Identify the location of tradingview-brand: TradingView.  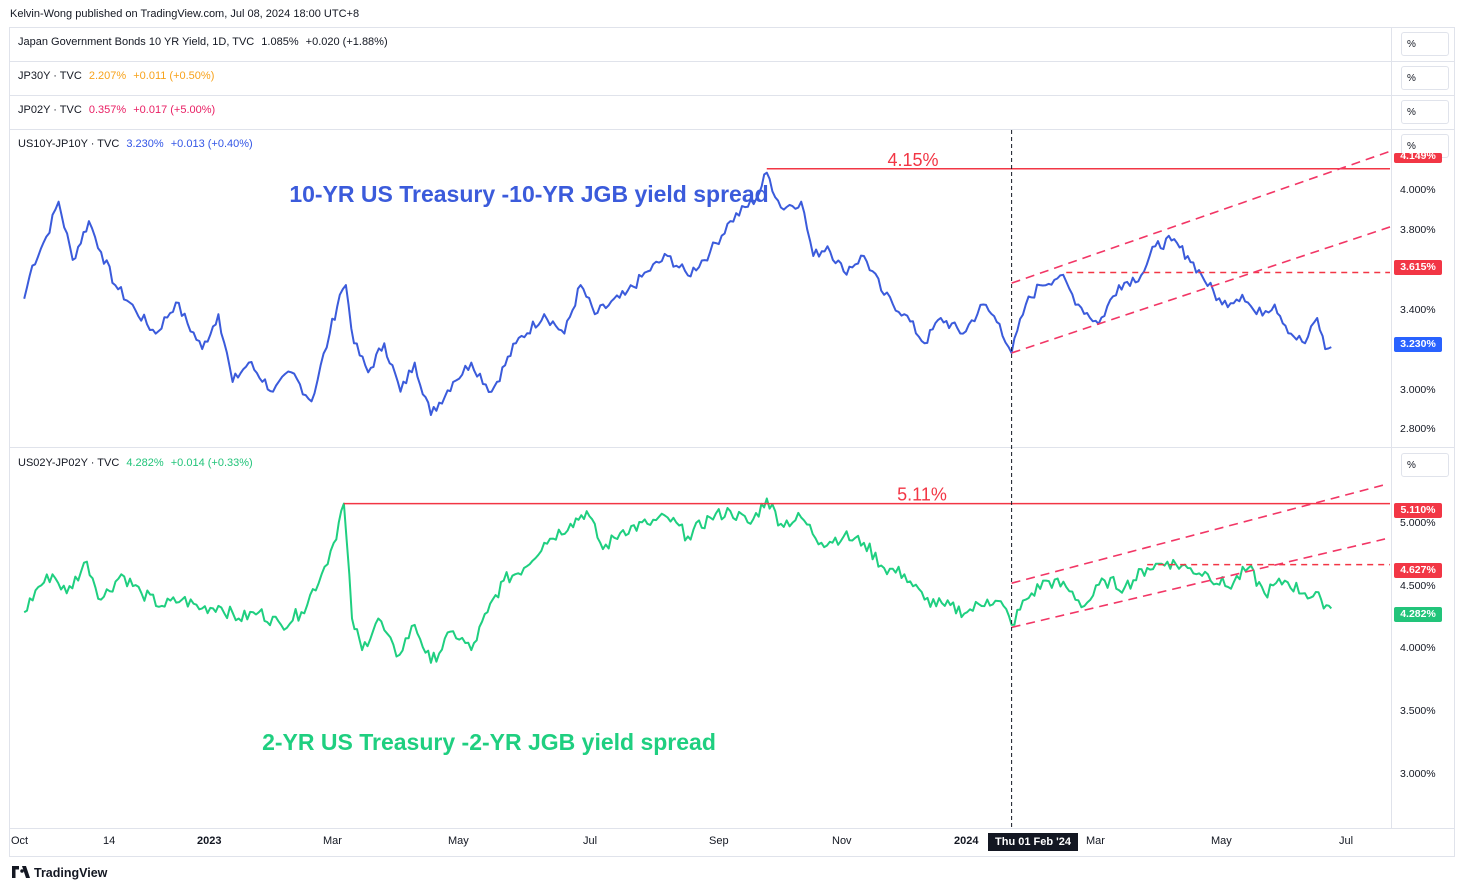
(71, 873).